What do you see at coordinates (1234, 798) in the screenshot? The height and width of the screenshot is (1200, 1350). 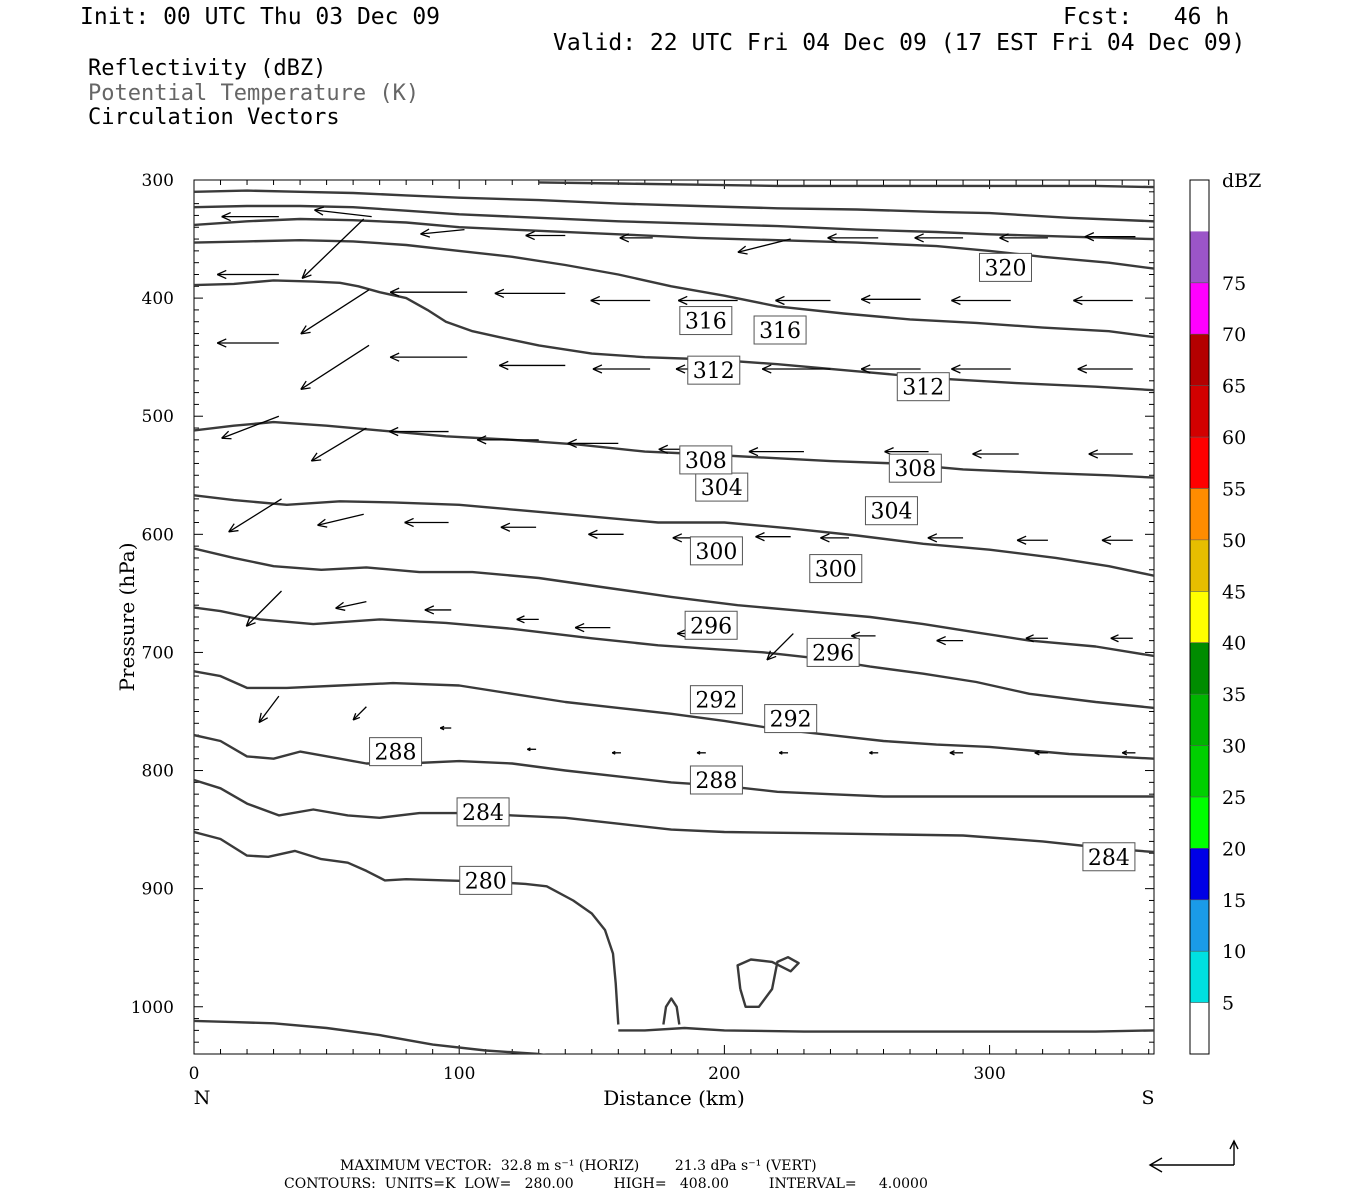 I see `colorbar-label: 25` at bounding box center [1234, 798].